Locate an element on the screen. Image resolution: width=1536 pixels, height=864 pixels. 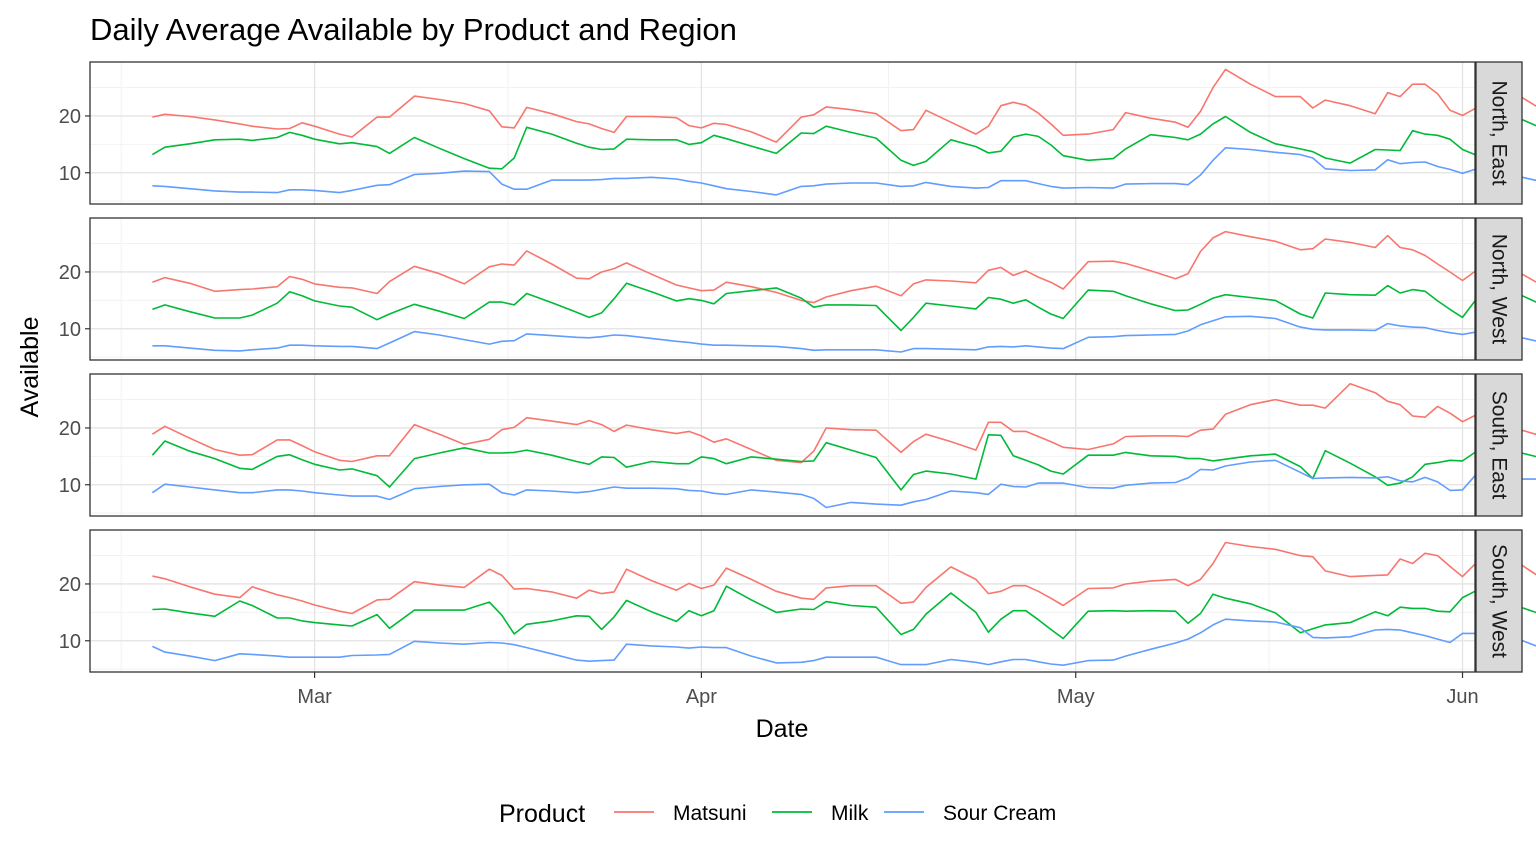
series-line-matsuni-south-west is located at coordinates (844, 578).